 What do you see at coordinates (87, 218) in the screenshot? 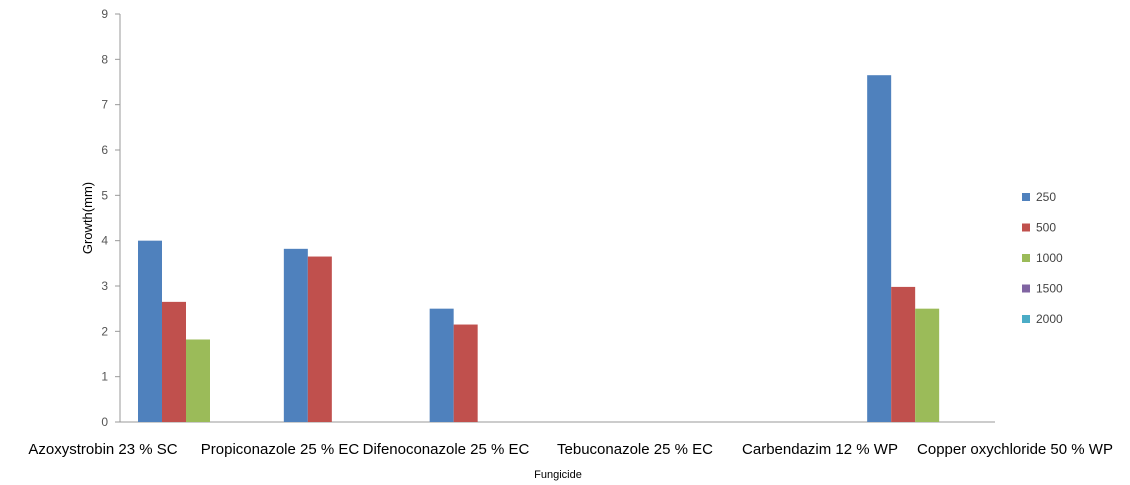
I see `y-axis-title: Growth(mm)` at bounding box center [87, 218].